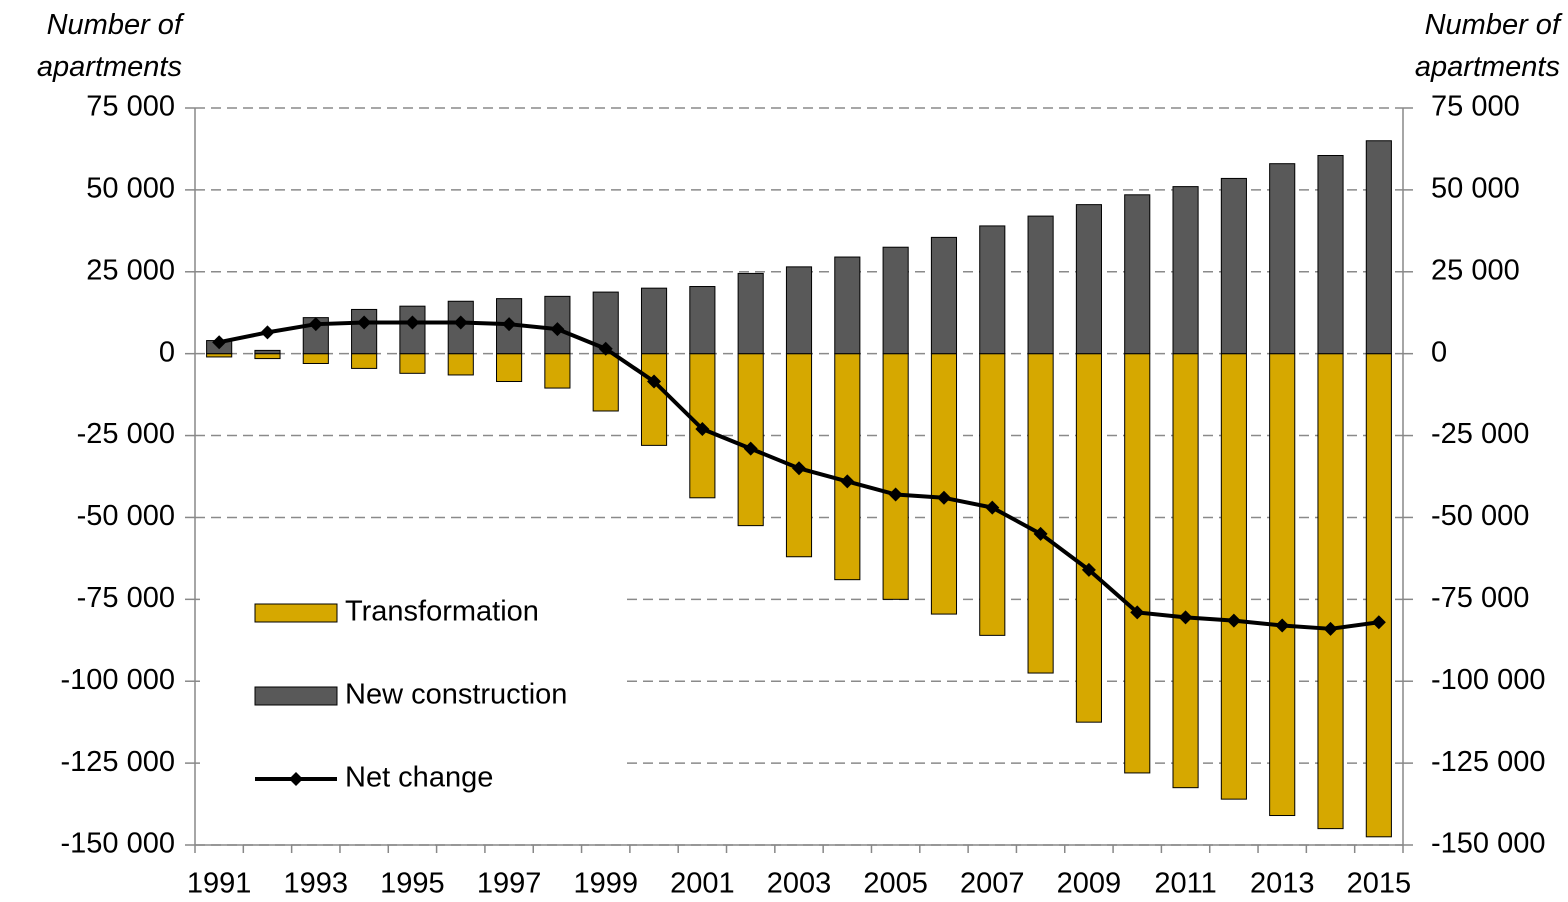 The width and height of the screenshot is (1568, 902). What do you see at coordinates (126, 434) in the screenshot?
I see `y-tick-label: -25 000` at bounding box center [126, 434].